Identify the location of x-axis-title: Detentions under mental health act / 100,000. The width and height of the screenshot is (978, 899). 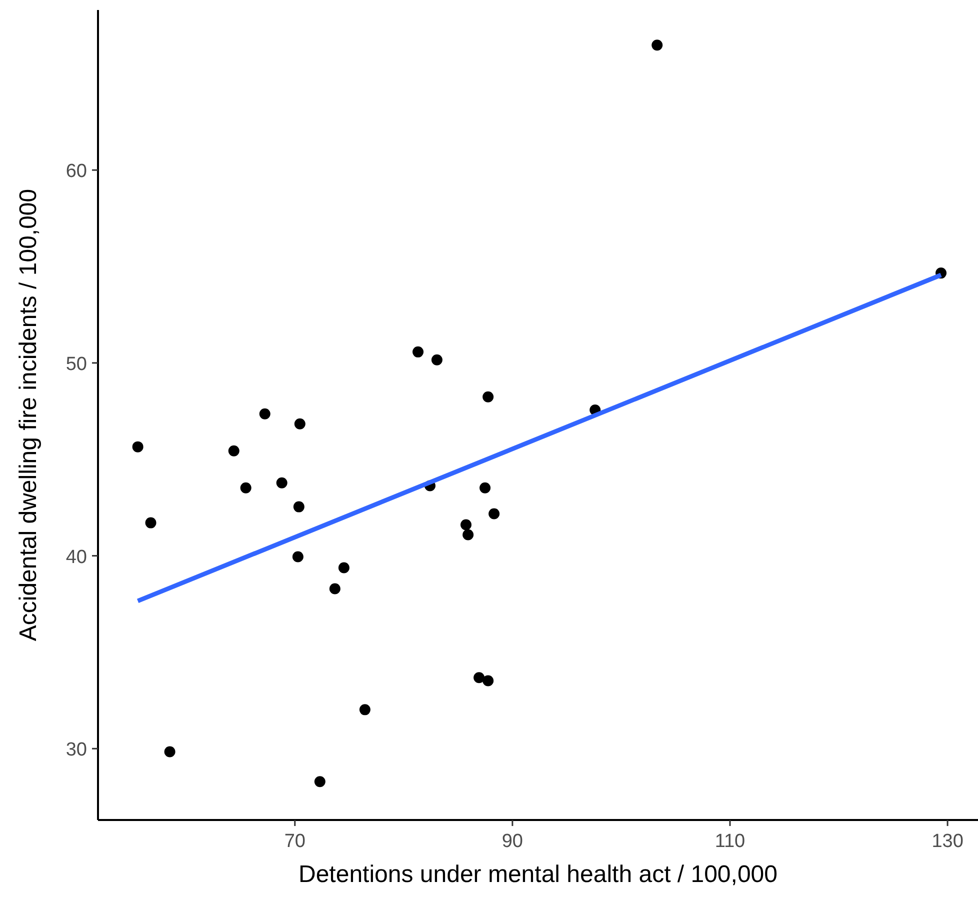
(538, 874).